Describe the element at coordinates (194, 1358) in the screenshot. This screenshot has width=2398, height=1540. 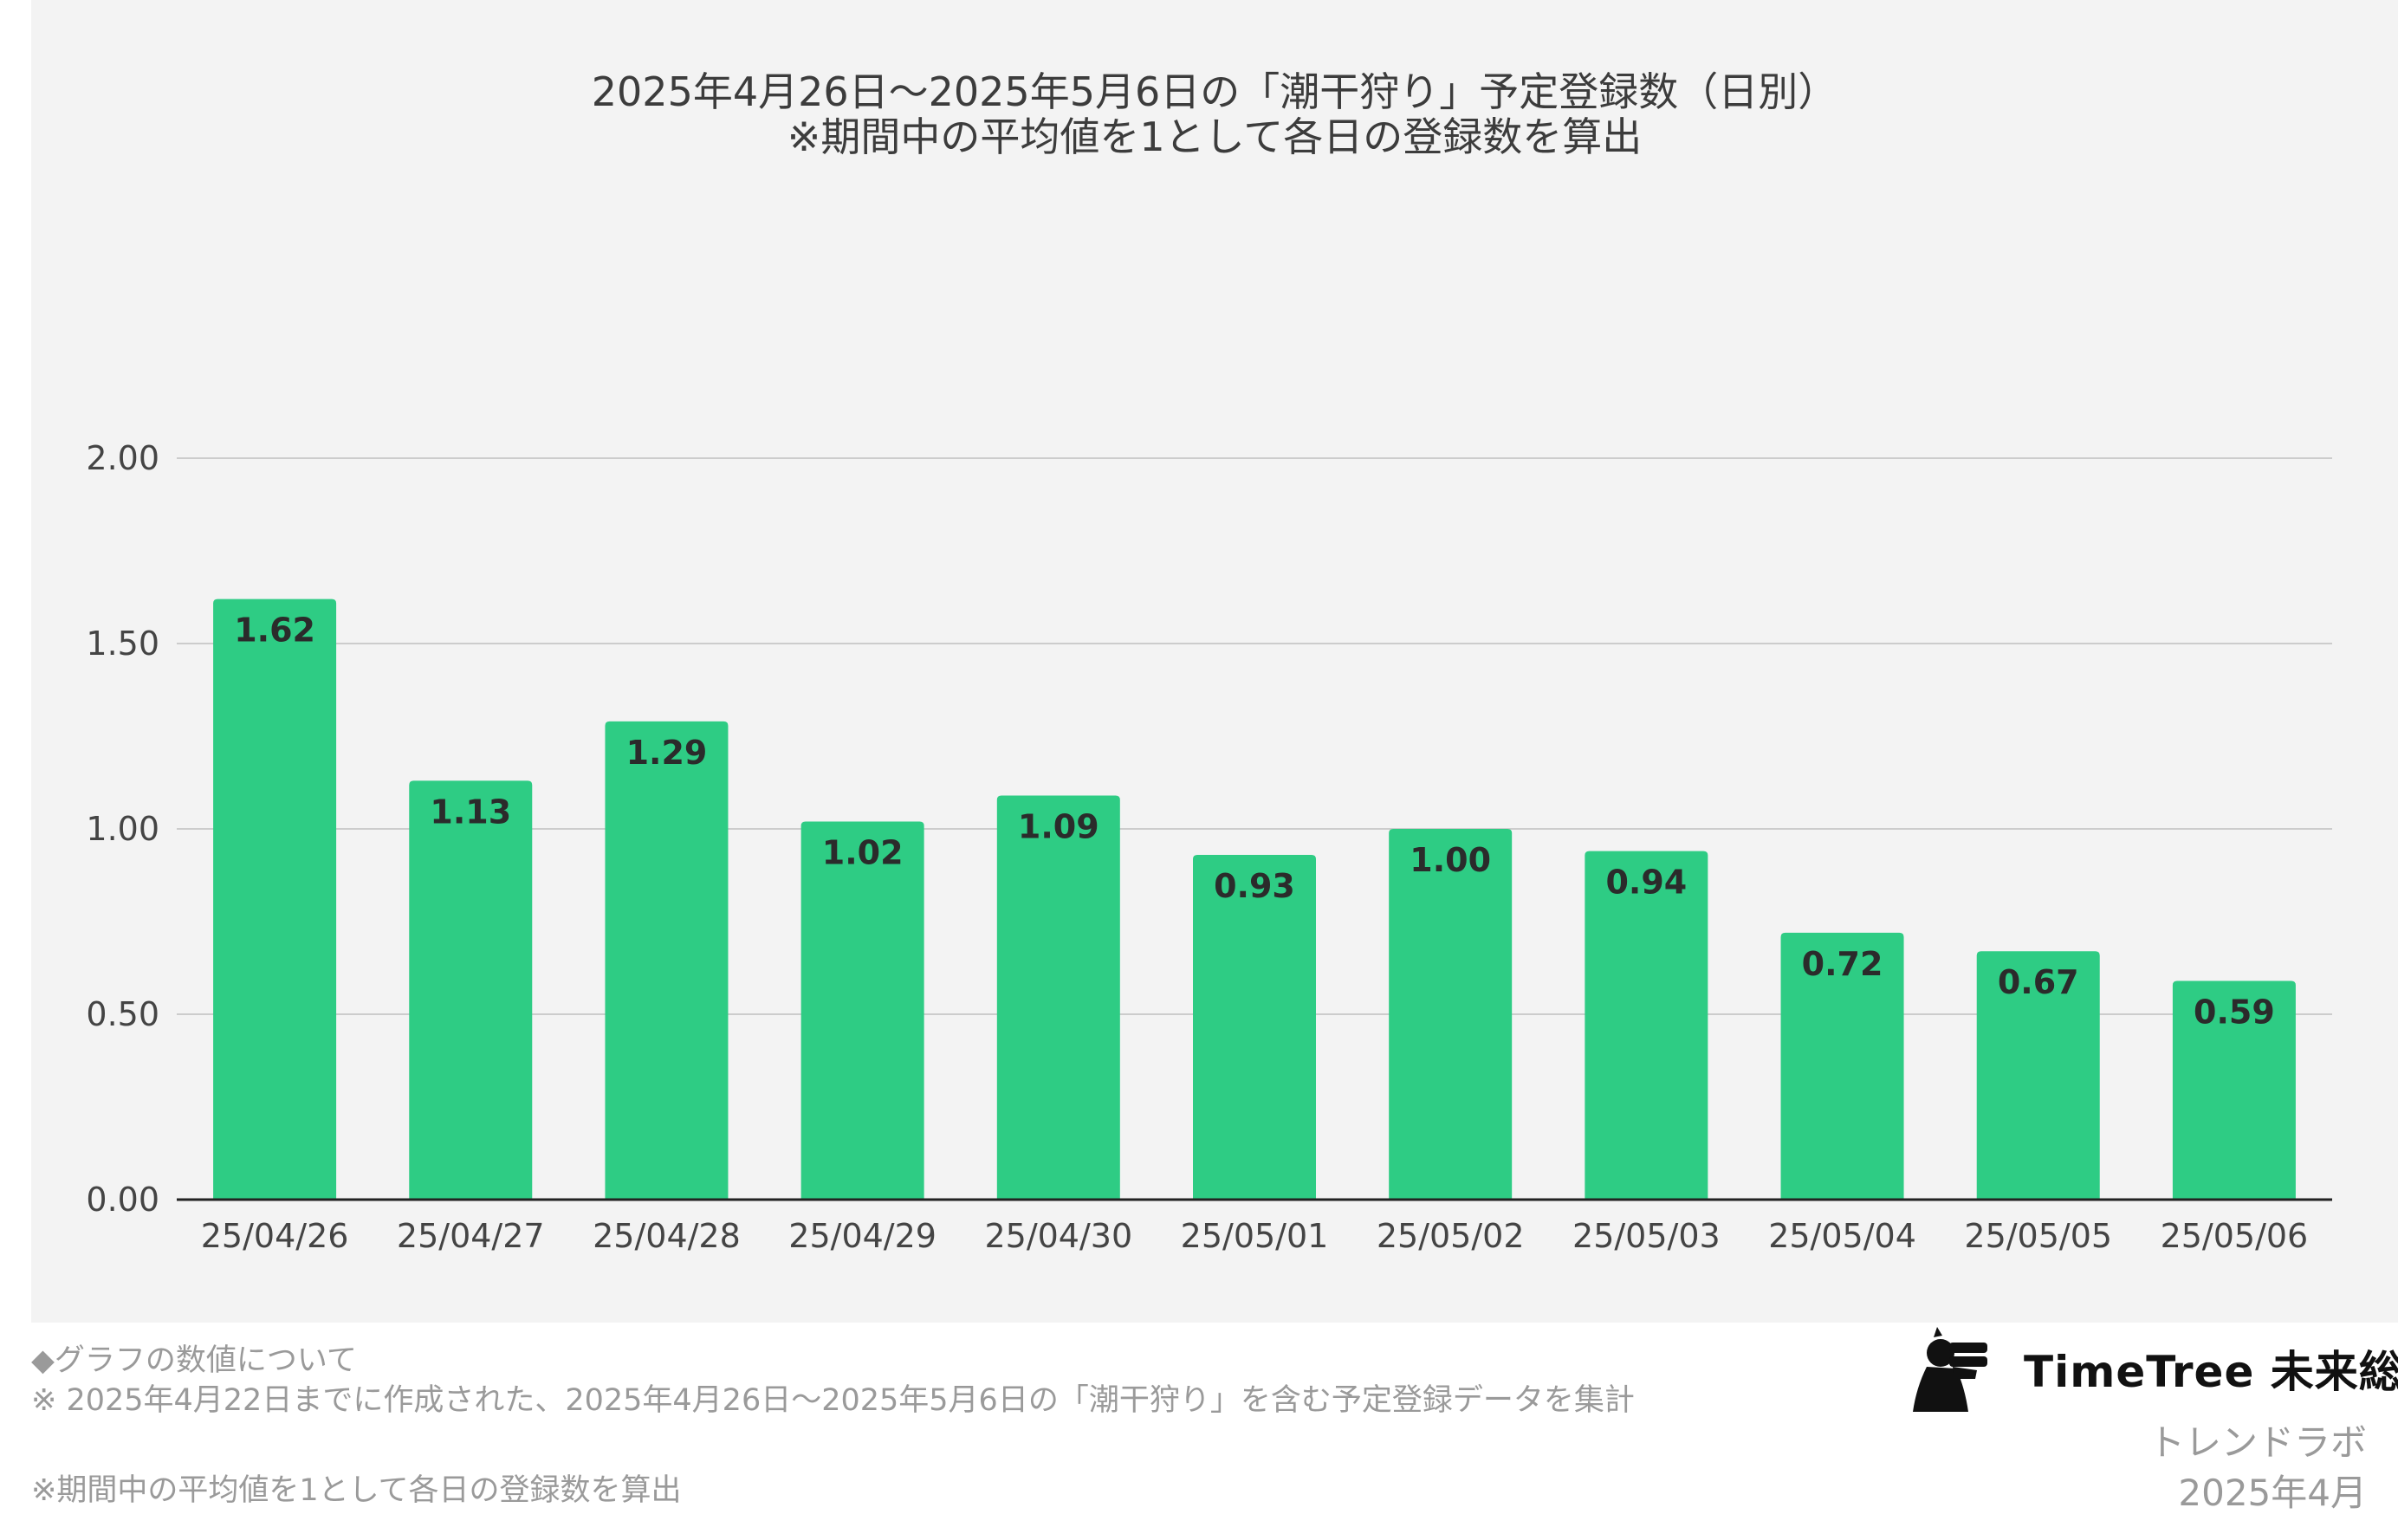
I see `notes-heading: ◆グラフの数値について` at that location.